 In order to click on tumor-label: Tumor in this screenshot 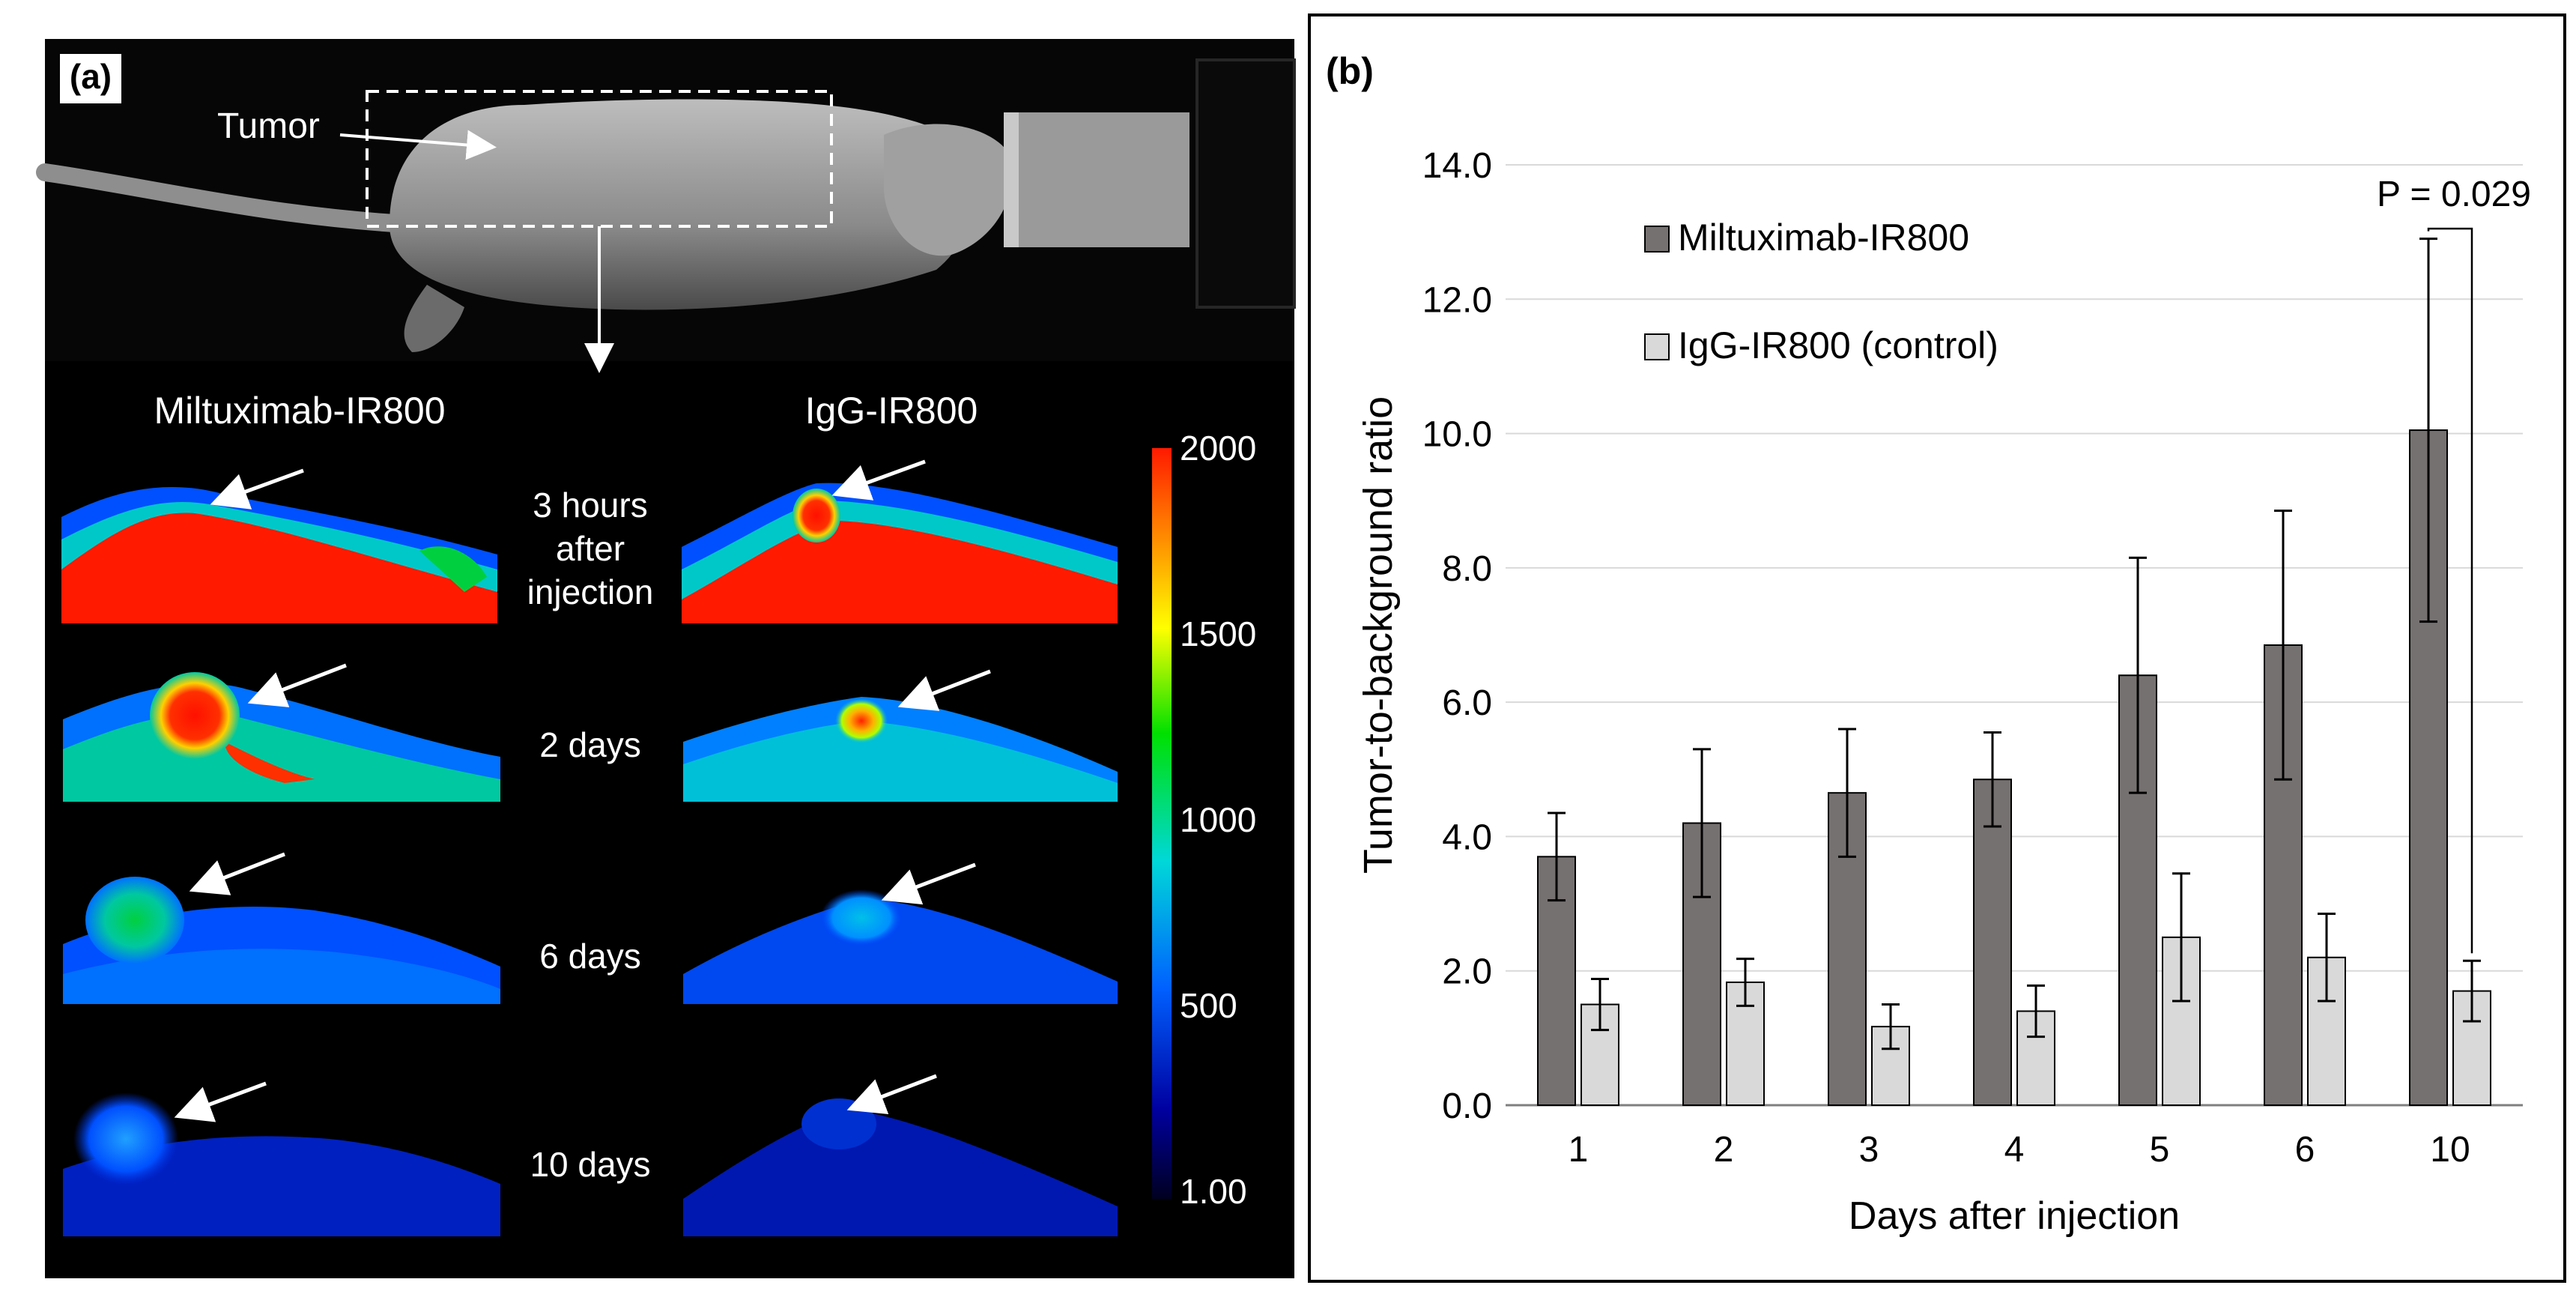, I will do `click(268, 126)`.